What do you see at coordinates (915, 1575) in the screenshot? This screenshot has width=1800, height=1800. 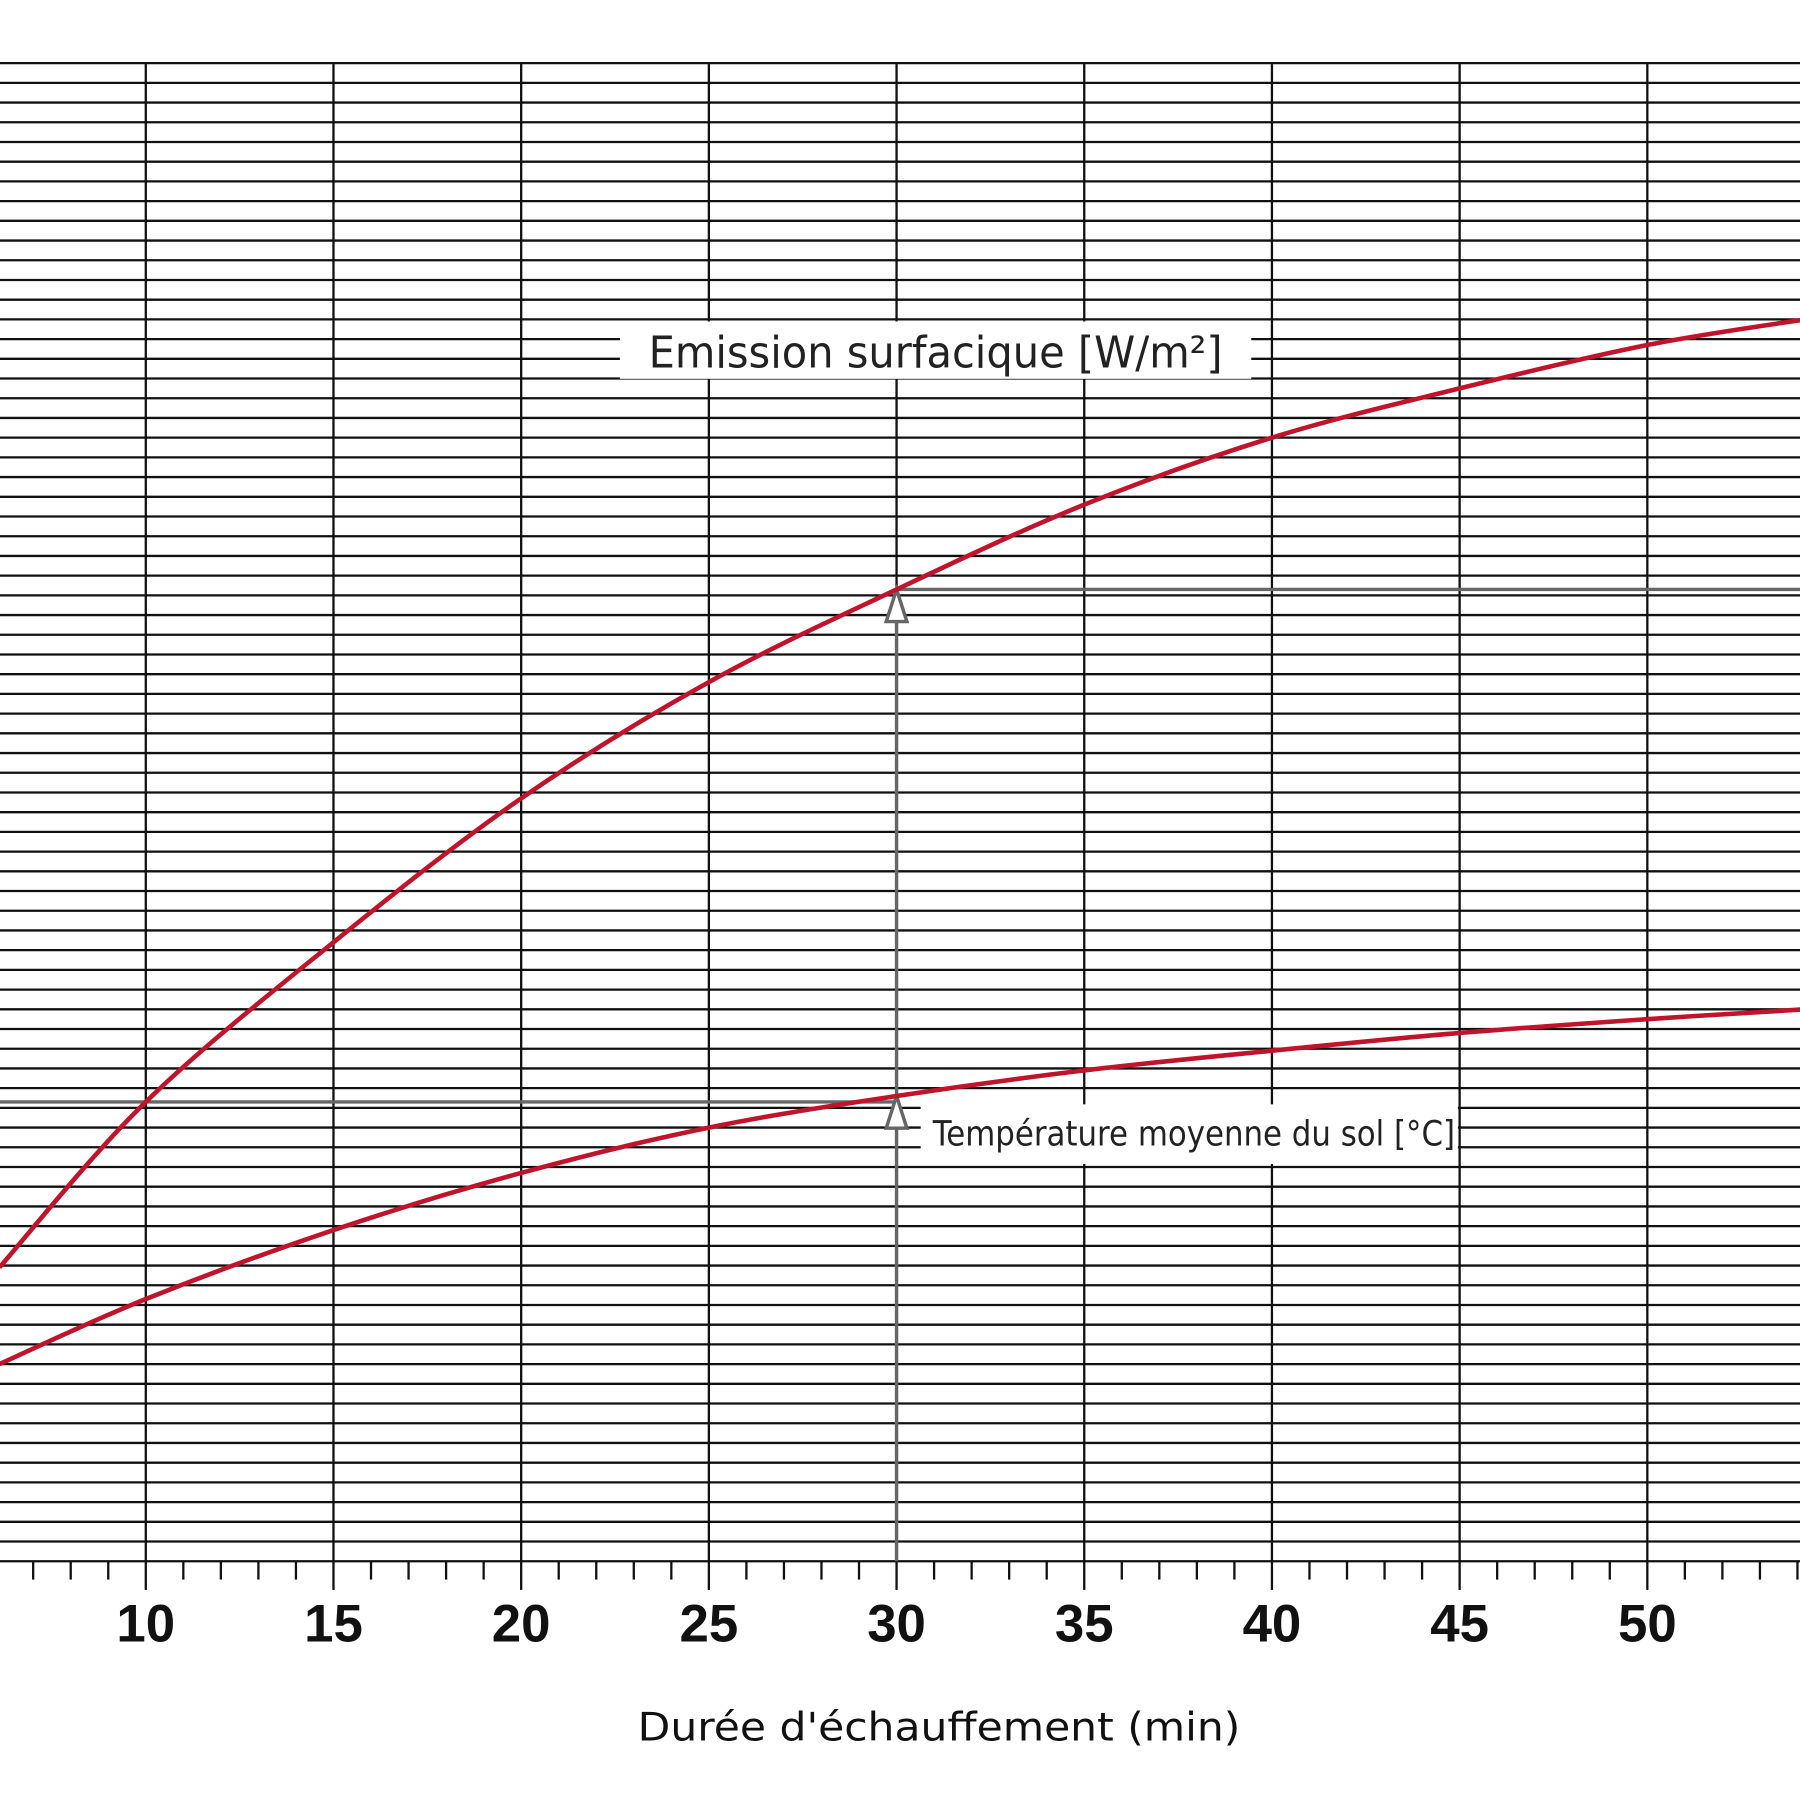 I see `x-axis-ticks` at bounding box center [915, 1575].